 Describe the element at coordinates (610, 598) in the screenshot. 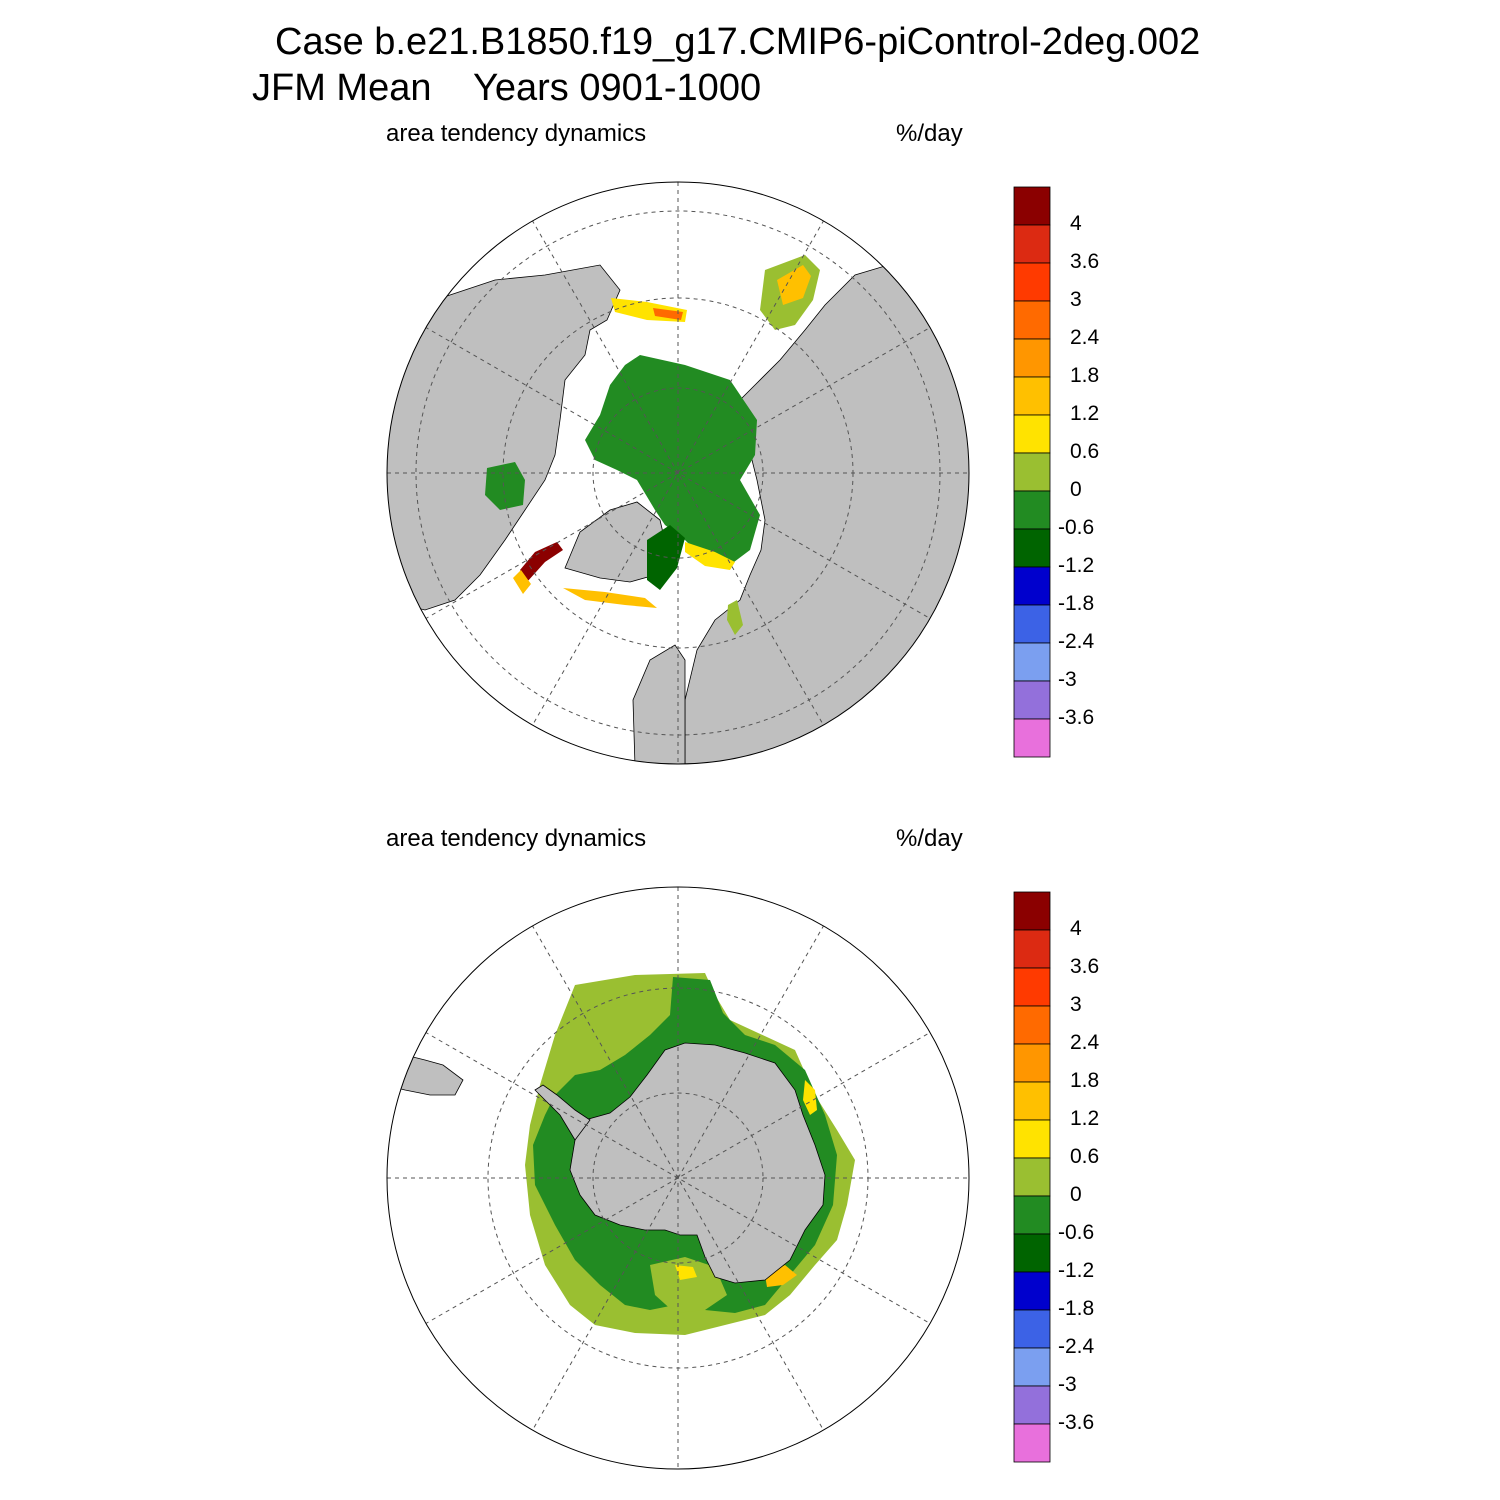

I see `field-greenland-sea` at that location.